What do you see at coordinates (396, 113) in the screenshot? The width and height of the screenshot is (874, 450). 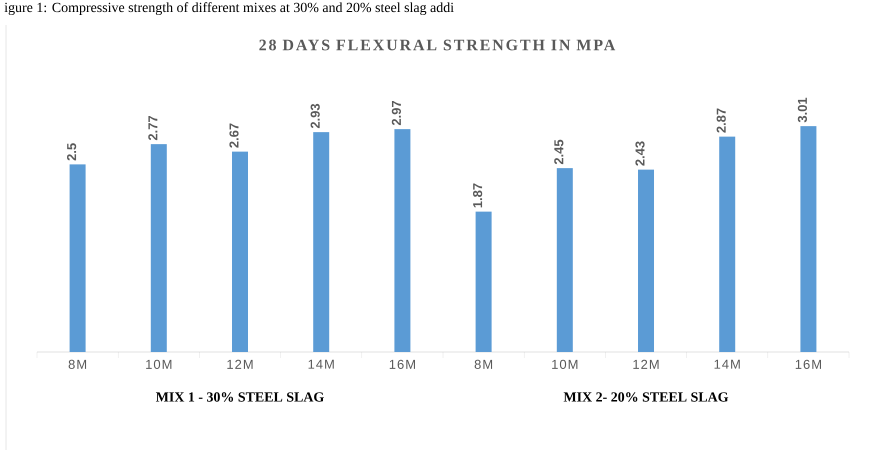 I see `data-label: 2.97` at bounding box center [396, 113].